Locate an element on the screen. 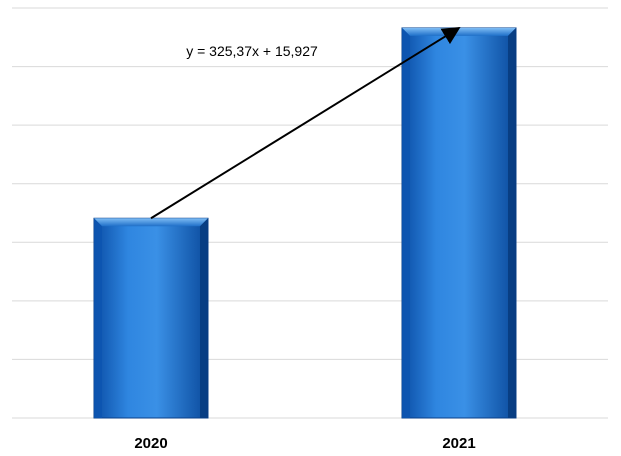 This screenshot has width=621, height=456. x-tick-label-2020: 2020 is located at coordinates (150, 443).